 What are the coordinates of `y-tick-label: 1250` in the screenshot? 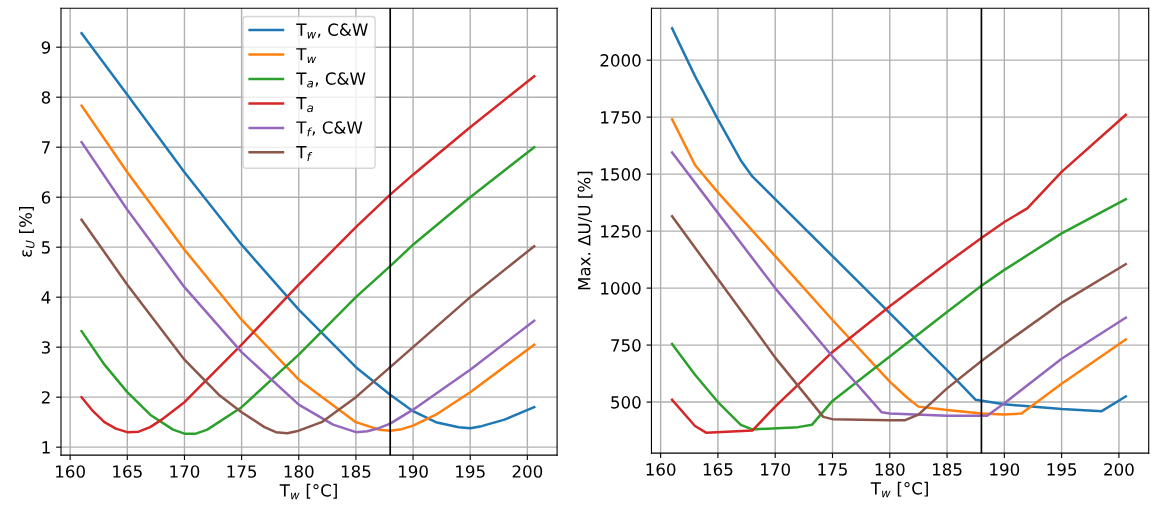 It's located at (621, 231).